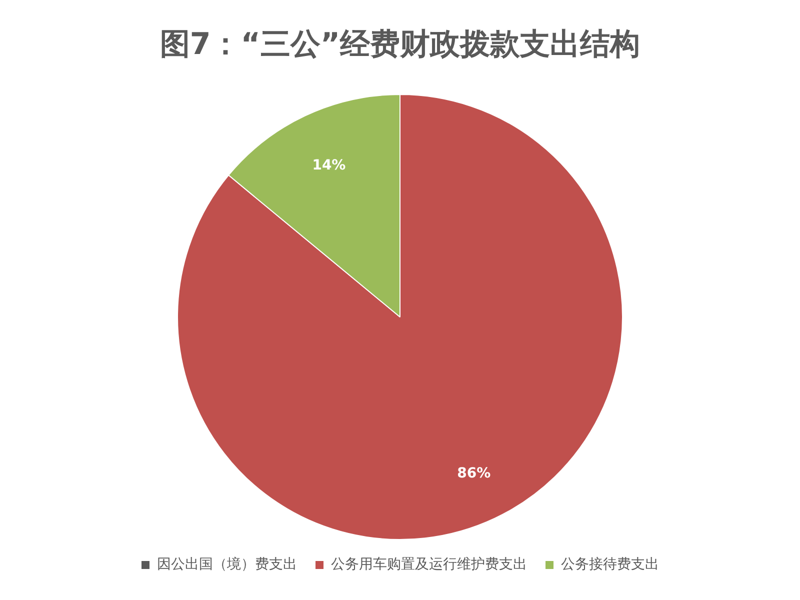 This screenshot has width=800, height=600. What do you see at coordinates (329, 166) in the screenshot?
I see `data-label: 14%` at bounding box center [329, 166].